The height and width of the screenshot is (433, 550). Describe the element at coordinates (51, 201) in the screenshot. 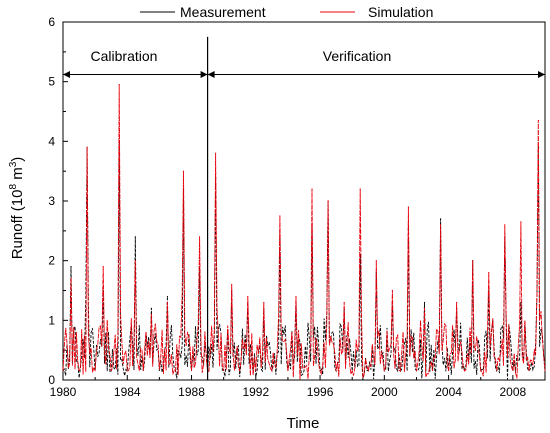

I see `y-tick-label: 3` at that location.